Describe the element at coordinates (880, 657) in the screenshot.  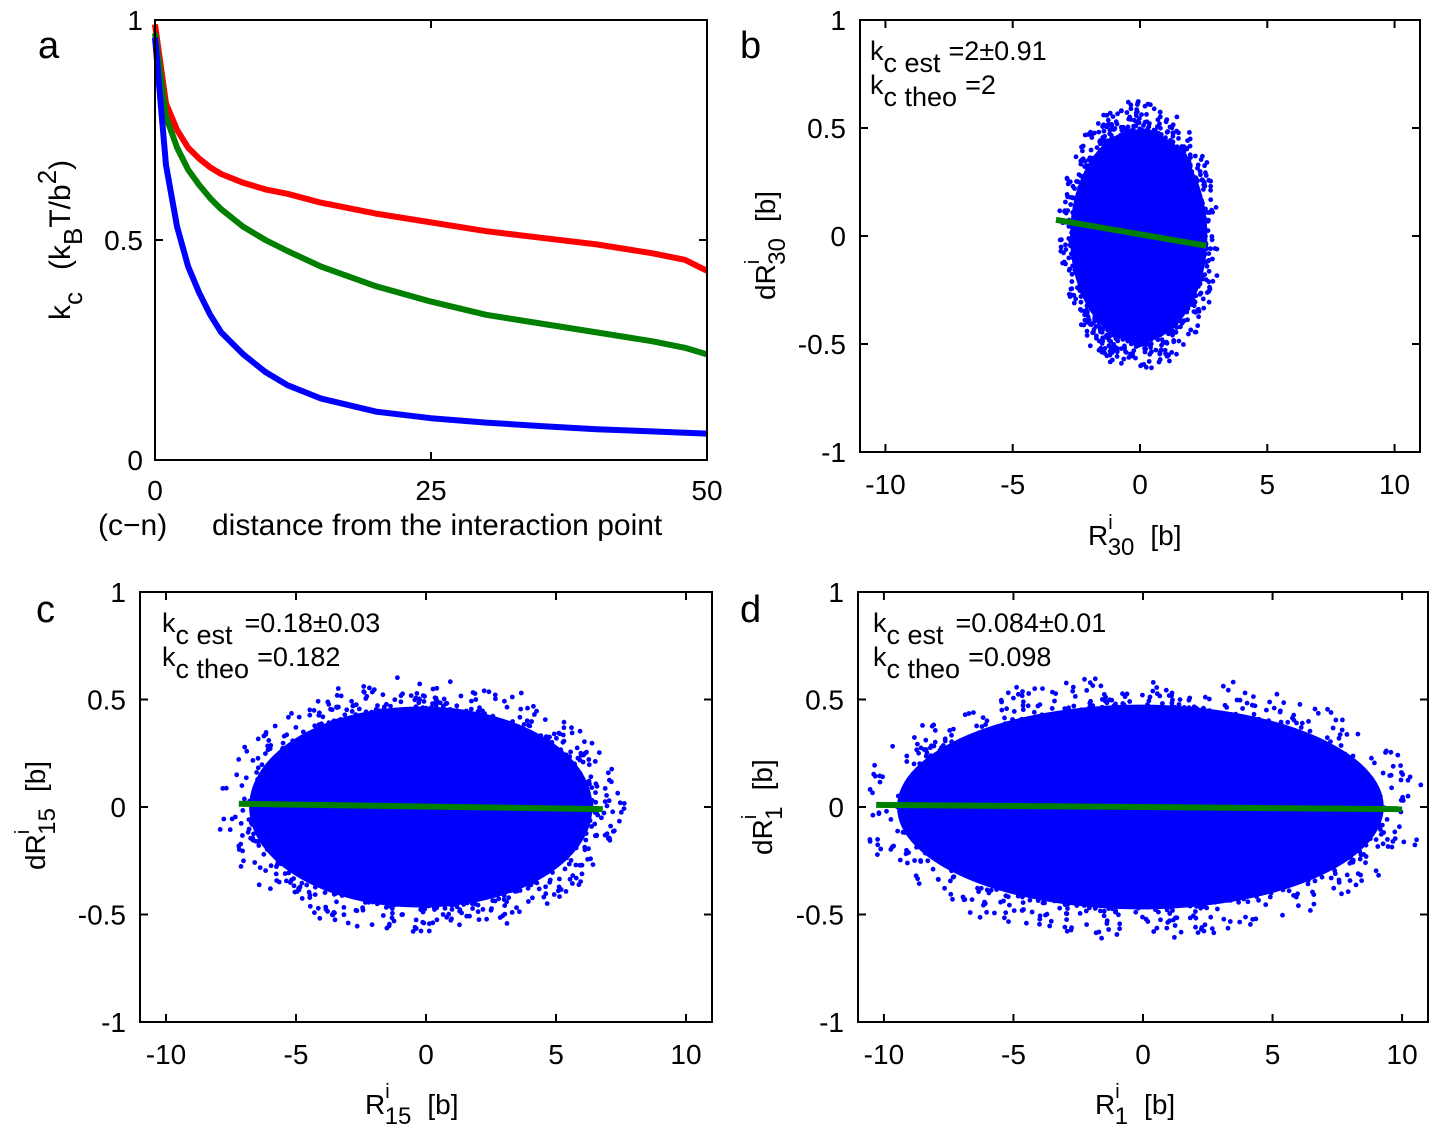
I see `annot-k: k` at that location.